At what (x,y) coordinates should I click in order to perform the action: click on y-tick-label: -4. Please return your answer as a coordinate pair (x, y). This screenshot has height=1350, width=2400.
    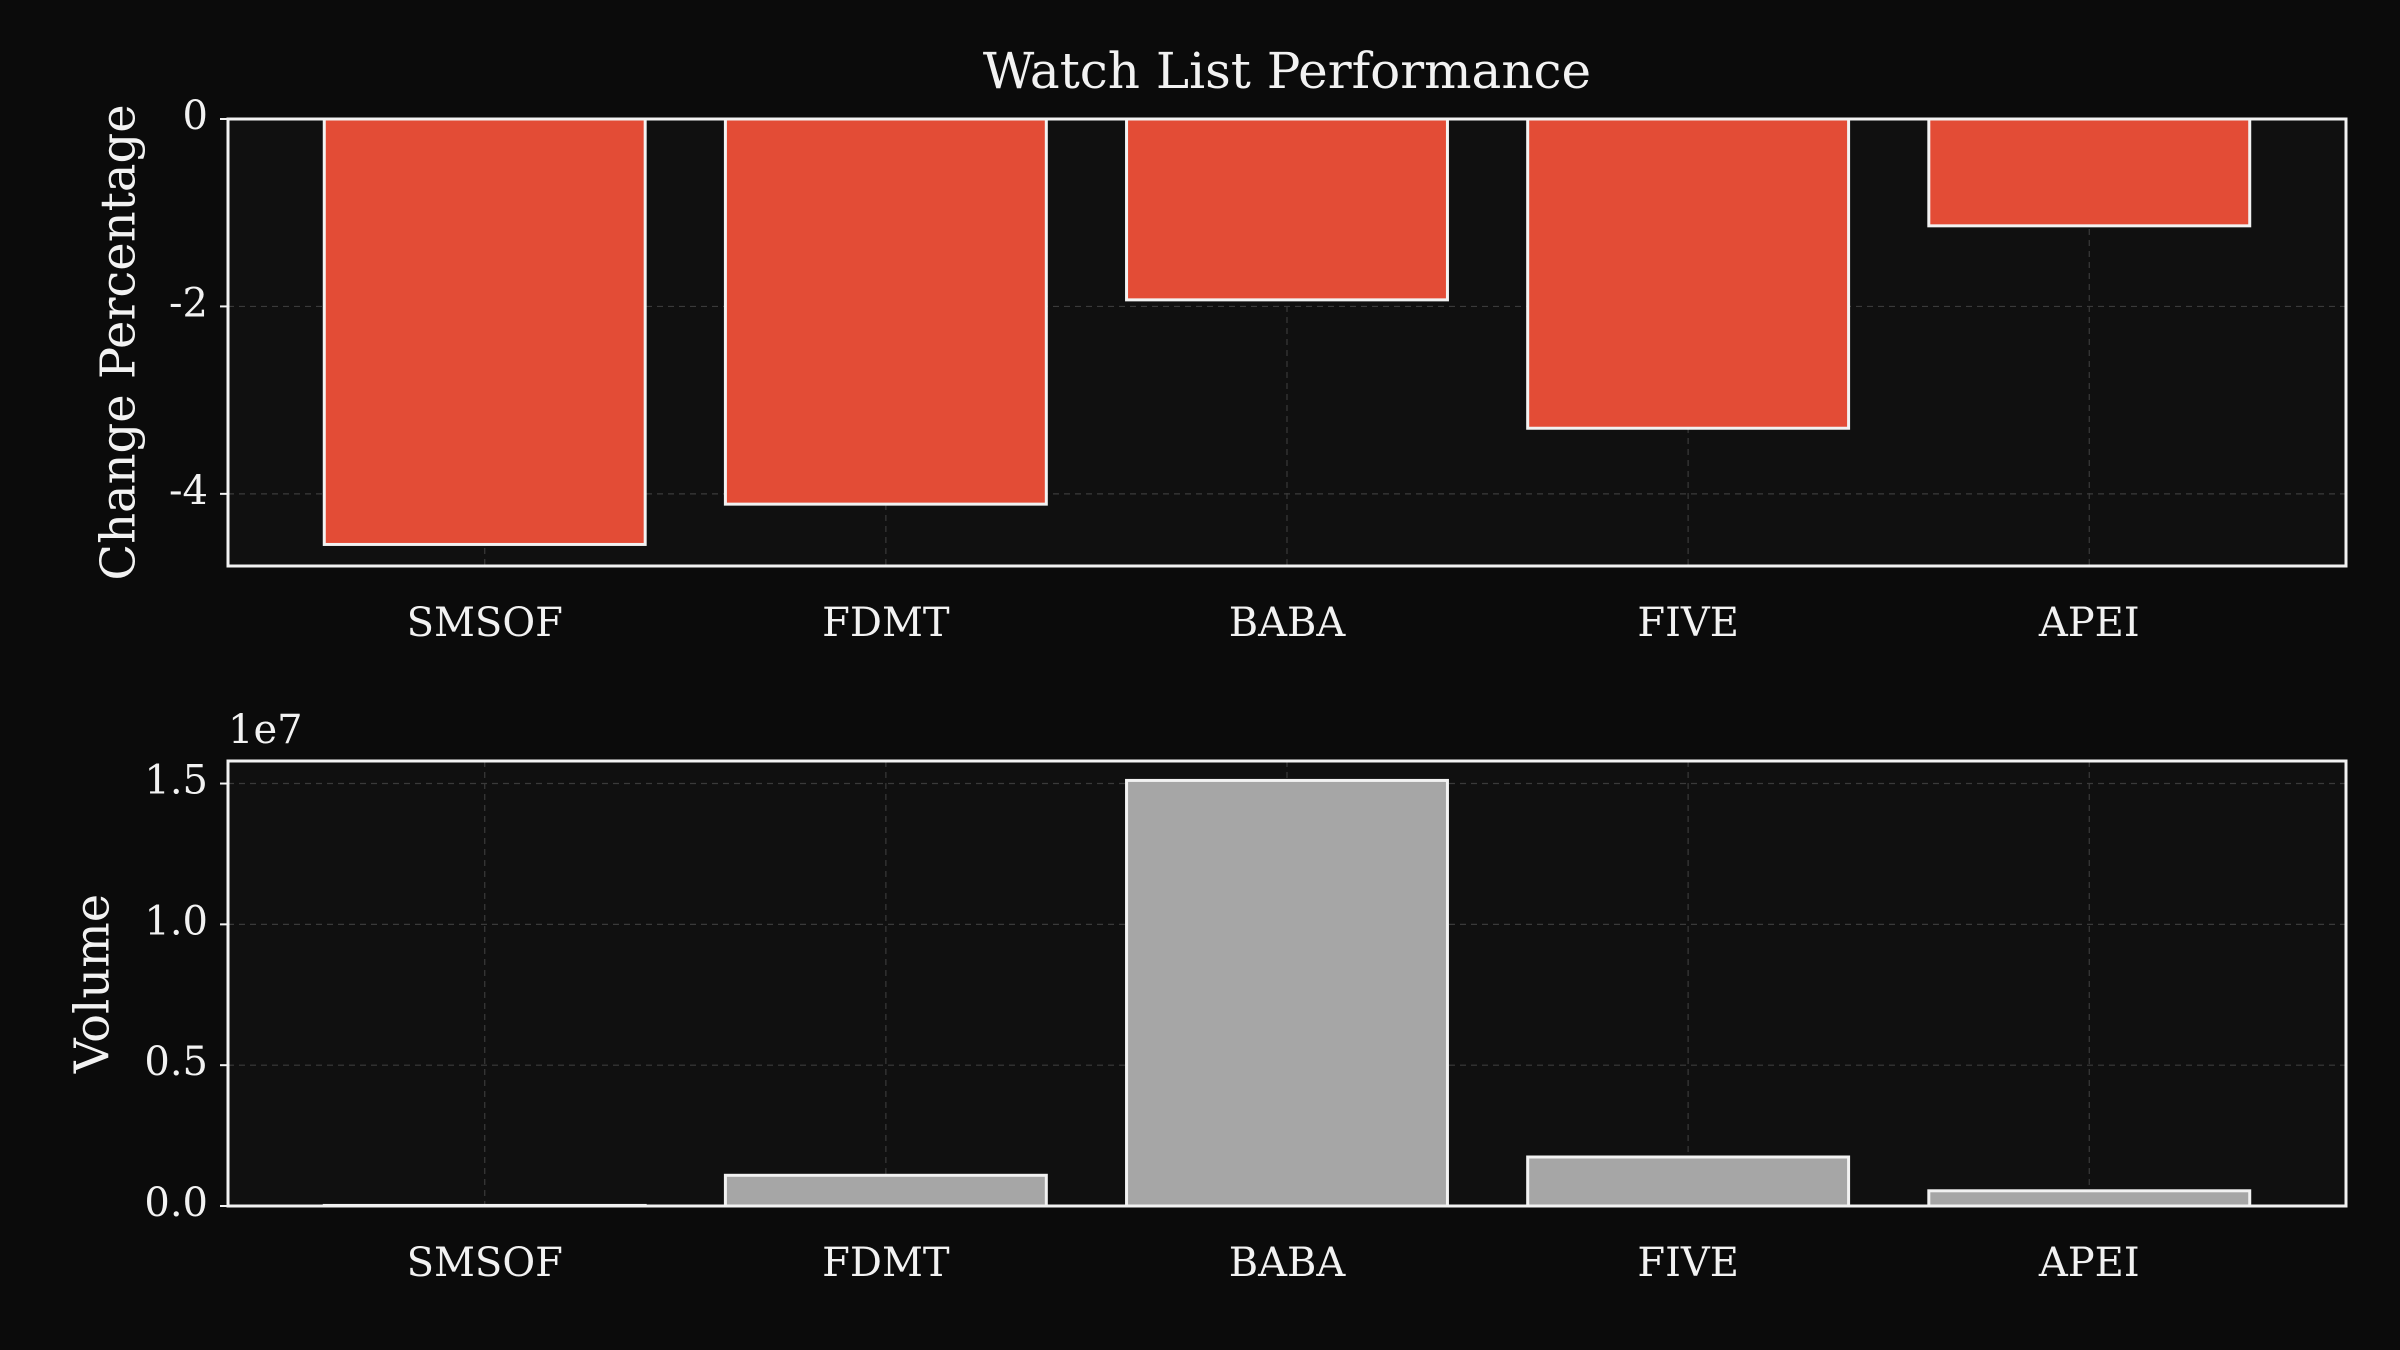
    Looking at the image, I should click on (188, 491).